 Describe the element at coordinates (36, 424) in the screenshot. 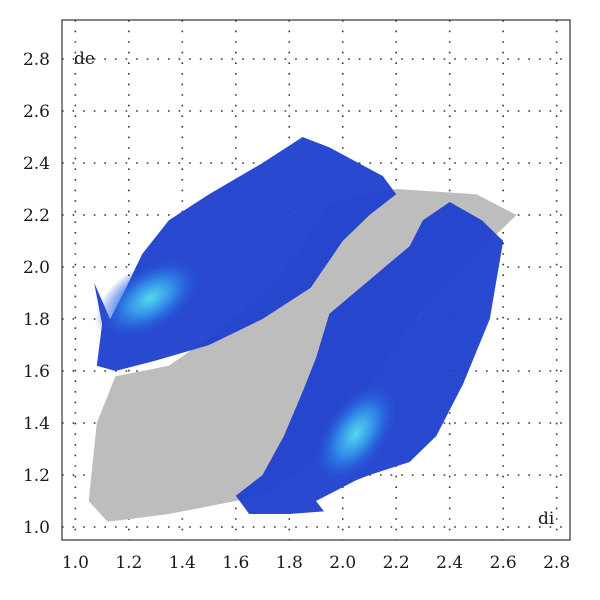

I see `y-tick-label: 1.4` at that location.